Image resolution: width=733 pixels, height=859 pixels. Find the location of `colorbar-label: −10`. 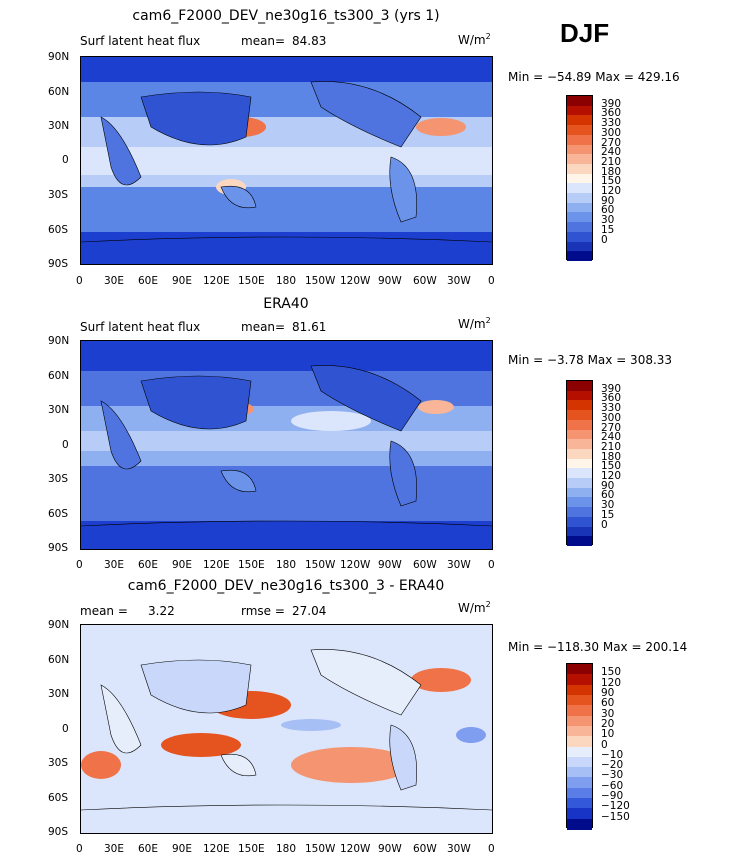

colorbar-label: −10 is located at coordinates (612, 754).